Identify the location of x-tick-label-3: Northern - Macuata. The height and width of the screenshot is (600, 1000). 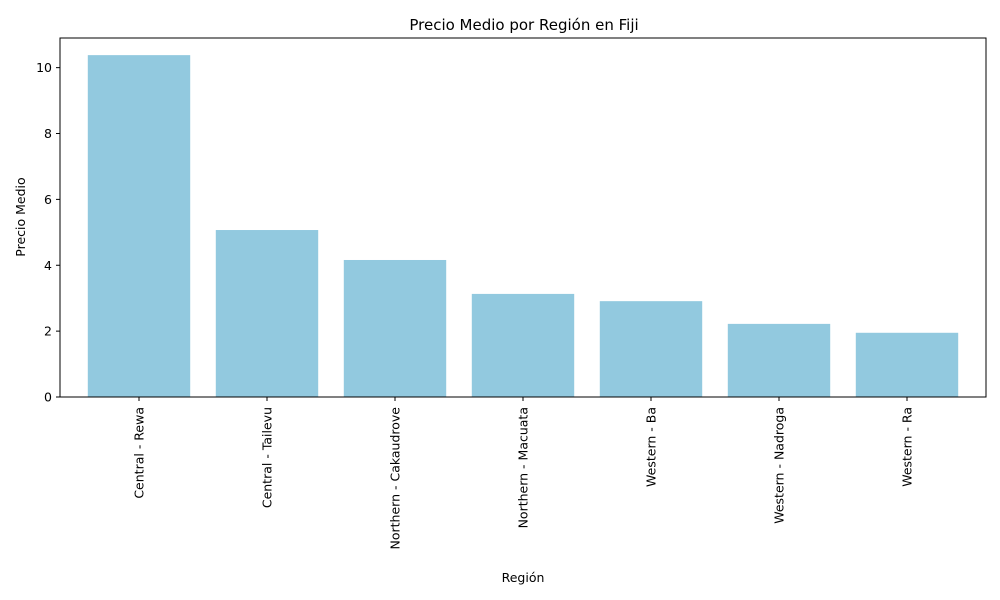
(523, 467).